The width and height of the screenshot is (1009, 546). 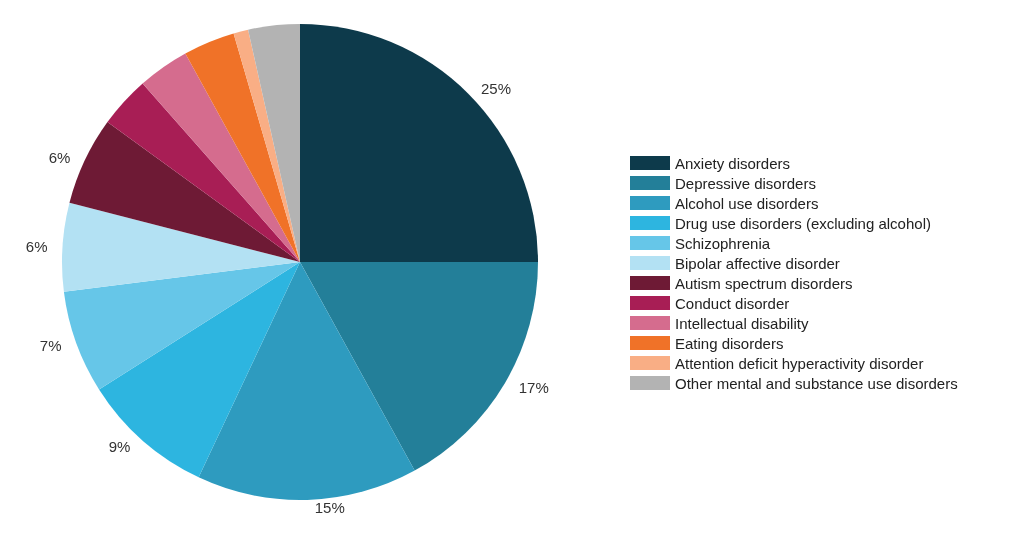 What do you see at coordinates (742, 323) in the screenshot?
I see `legend-label: Intellectual disability` at bounding box center [742, 323].